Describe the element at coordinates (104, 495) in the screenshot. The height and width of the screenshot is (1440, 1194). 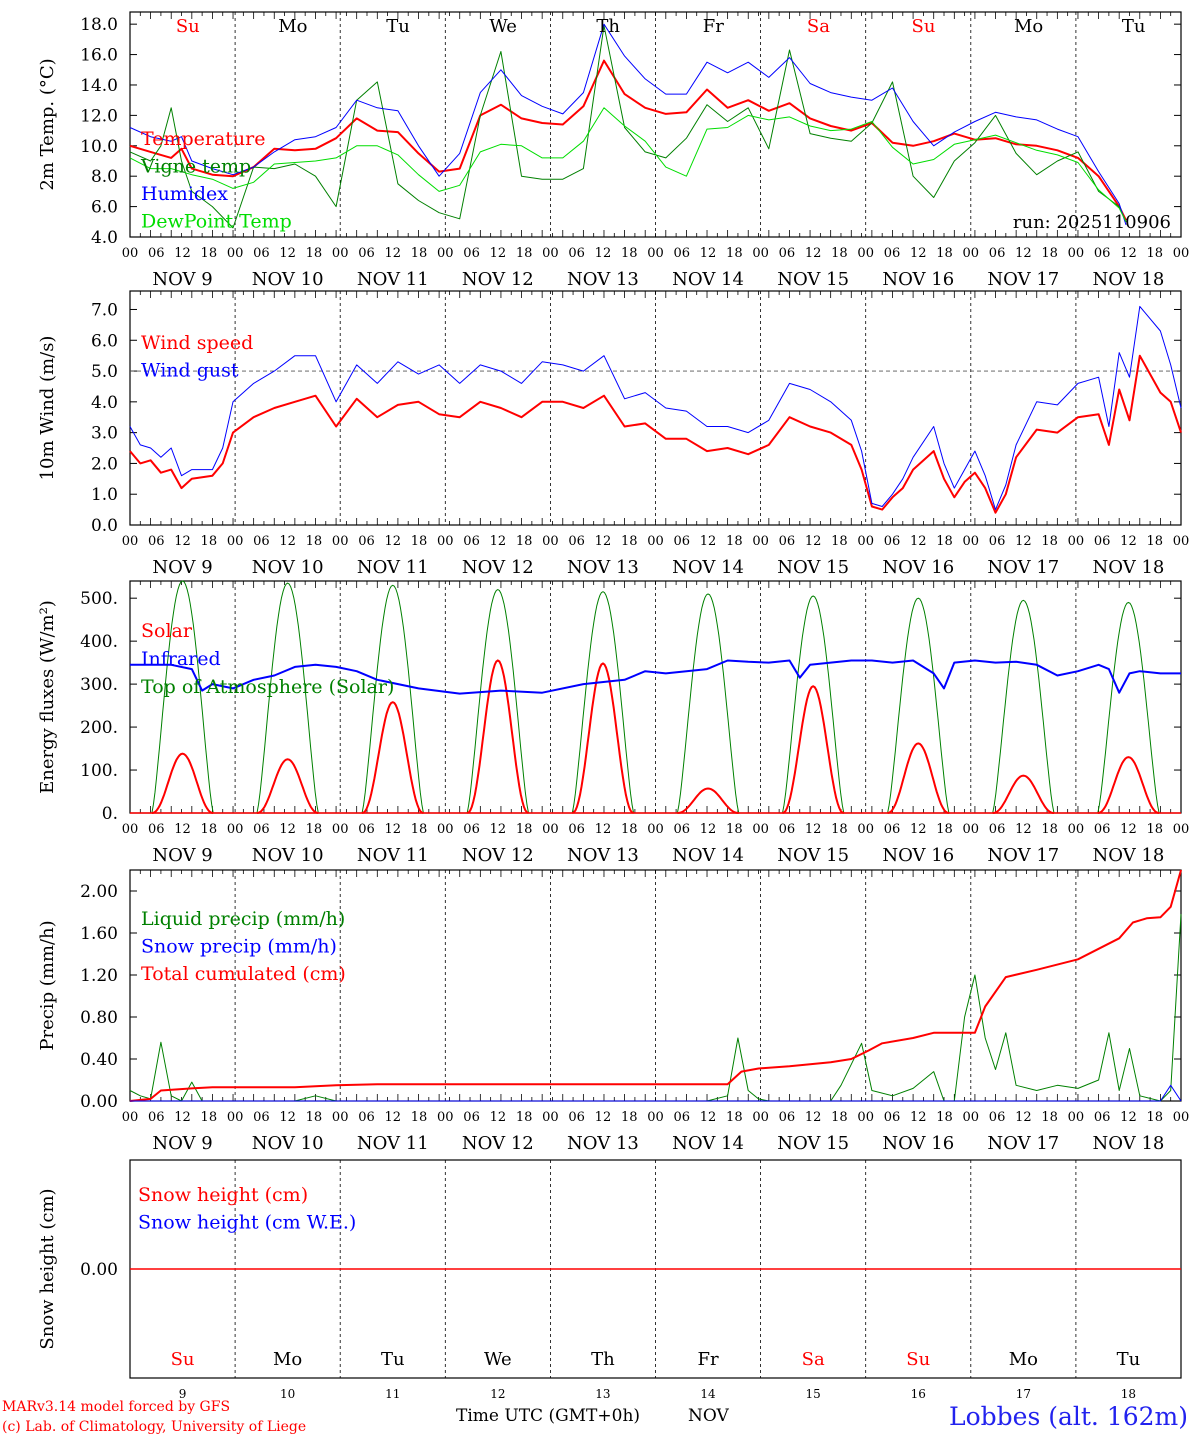
I see `y-tick-label: 1.0` at that location.